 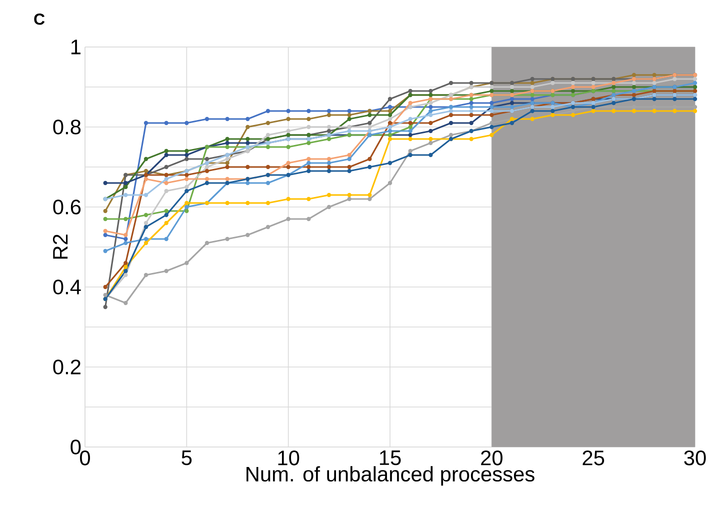 What do you see at coordinates (75, 447) in the screenshot?
I see `y-tick-label: 0` at bounding box center [75, 447].